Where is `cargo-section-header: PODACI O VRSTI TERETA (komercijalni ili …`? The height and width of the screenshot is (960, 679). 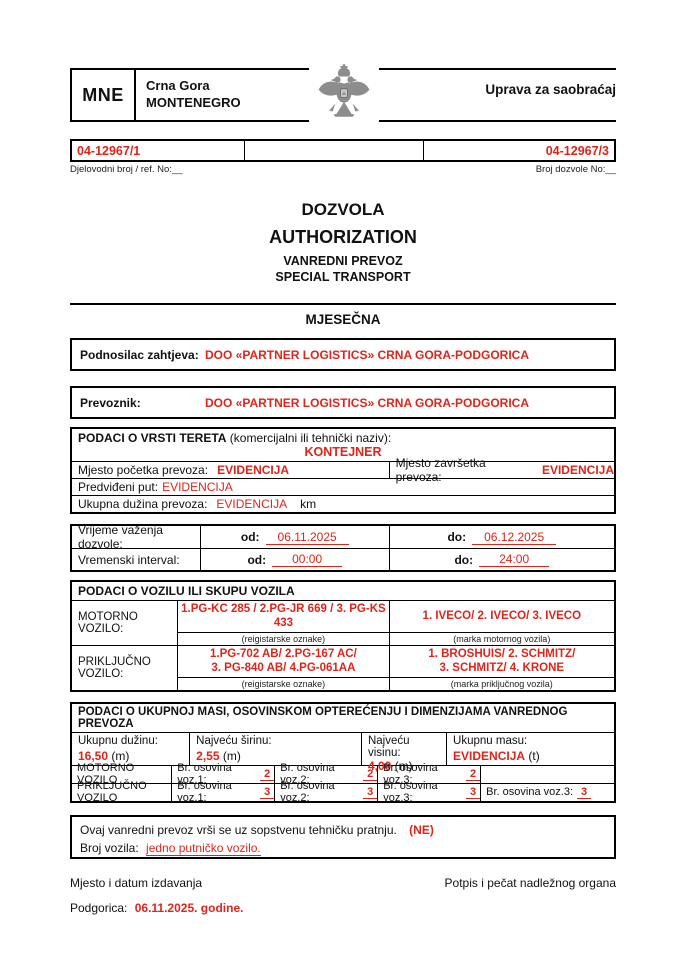
cargo-section-header: PODACI O VRSTI TERETA (komercijalni ili … is located at coordinates (343, 437).